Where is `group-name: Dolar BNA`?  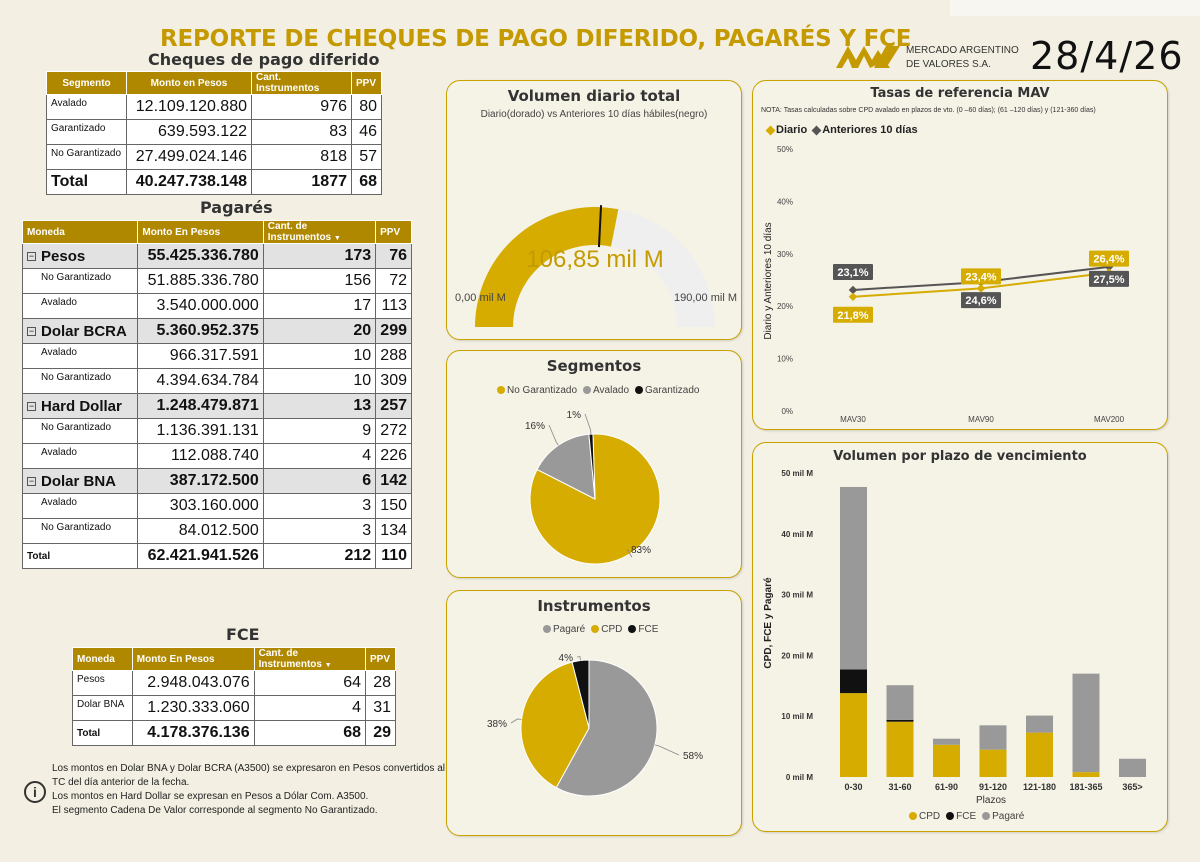
group-name: Dolar BNA is located at coordinates (79, 481).